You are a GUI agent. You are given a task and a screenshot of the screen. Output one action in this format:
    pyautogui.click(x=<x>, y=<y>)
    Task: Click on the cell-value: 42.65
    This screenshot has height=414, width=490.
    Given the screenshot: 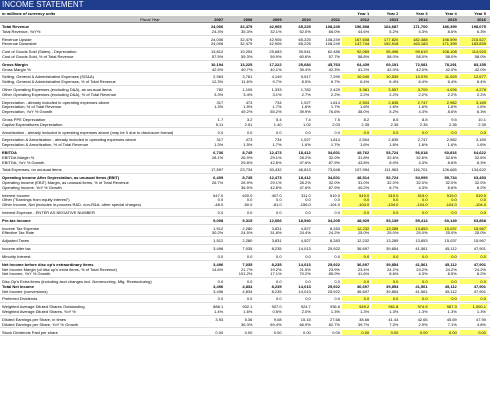 What is the action you would take?
    pyautogui.click(x=422, y=319)
    